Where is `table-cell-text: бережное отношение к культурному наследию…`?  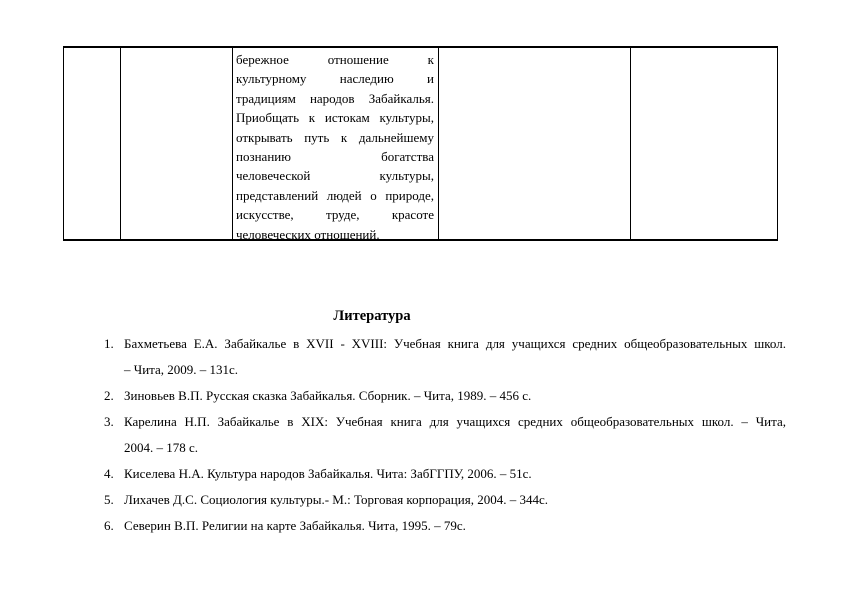
table-cell-text: бережное отношение к культурному наследию… is located at coordinates (335, 147).